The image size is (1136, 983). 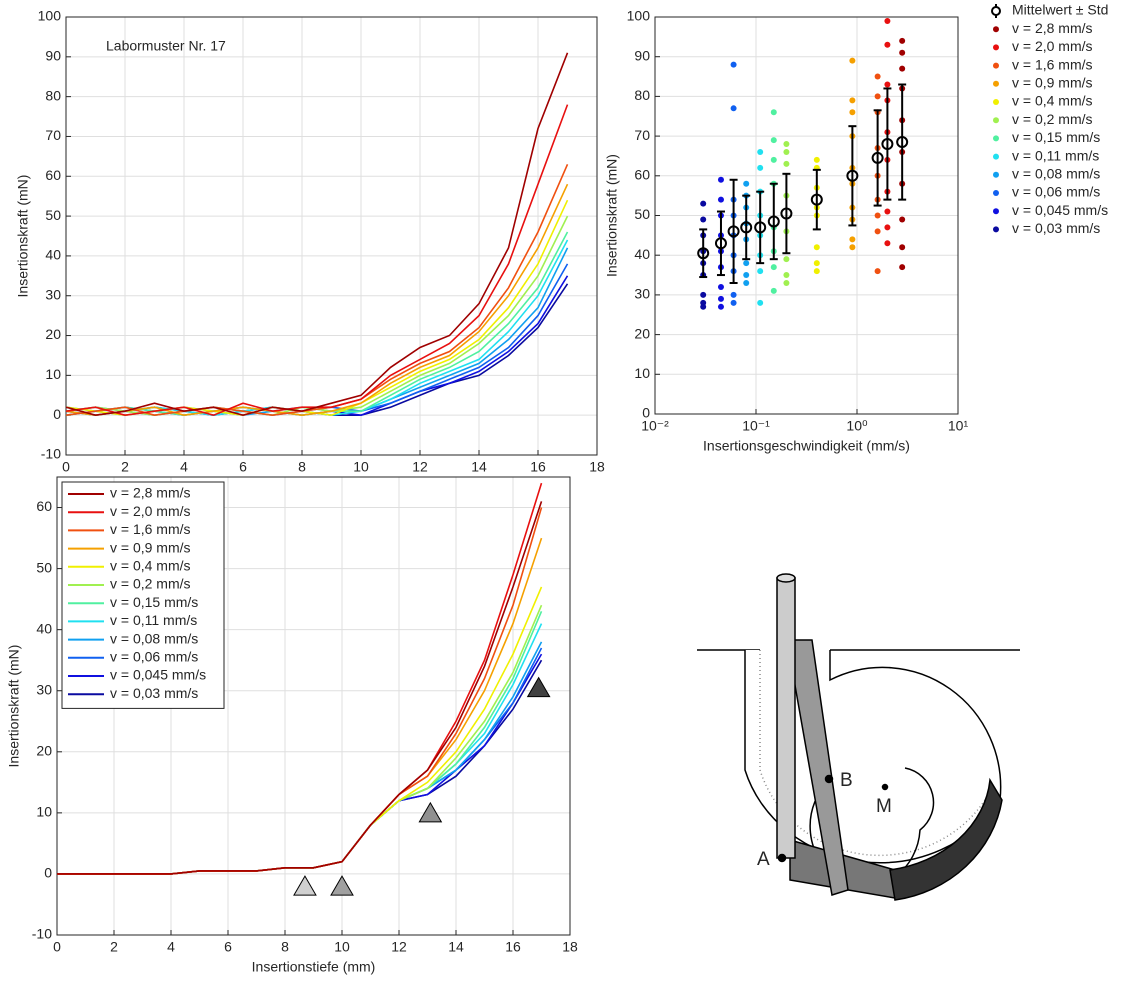 I want to click on legend-label: v = 0,4 mm/s, so click(x=150, y=566).